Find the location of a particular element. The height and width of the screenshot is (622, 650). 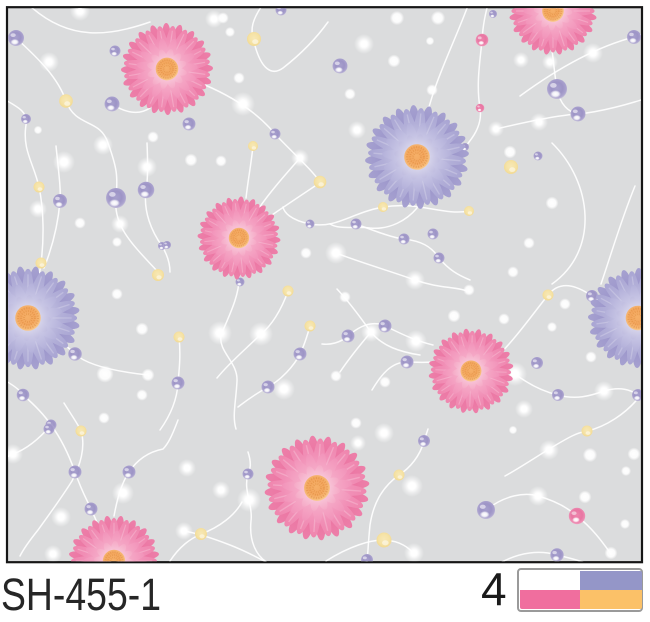

svg-text: SH-455-1 is located at coordinates (81, 593).